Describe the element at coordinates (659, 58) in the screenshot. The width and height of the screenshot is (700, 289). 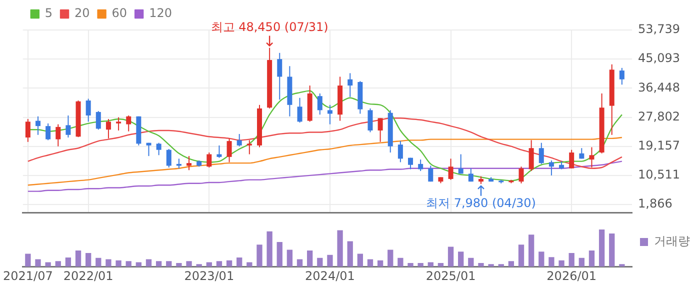
I see `y-tick-label: 45,093` at that location.